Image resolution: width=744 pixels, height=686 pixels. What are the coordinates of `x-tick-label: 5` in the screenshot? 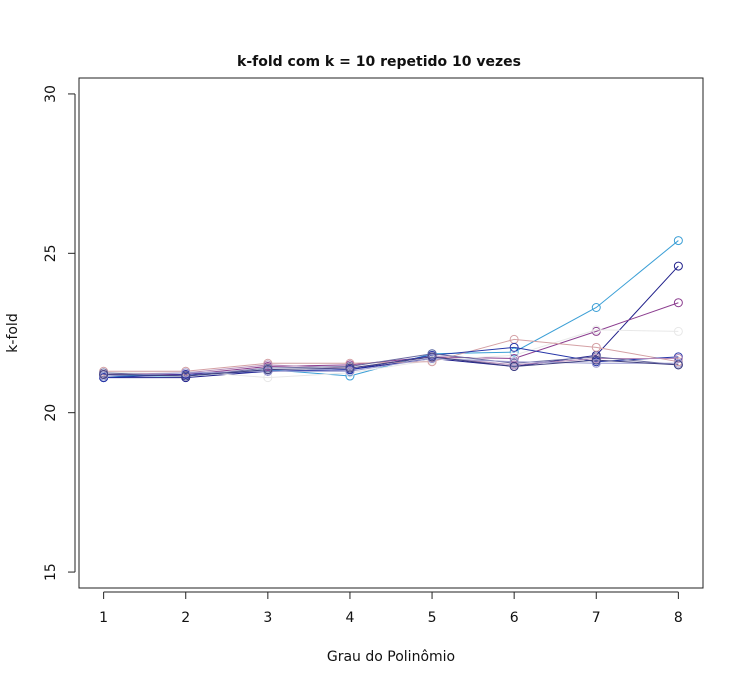 It's located at (432, 618).